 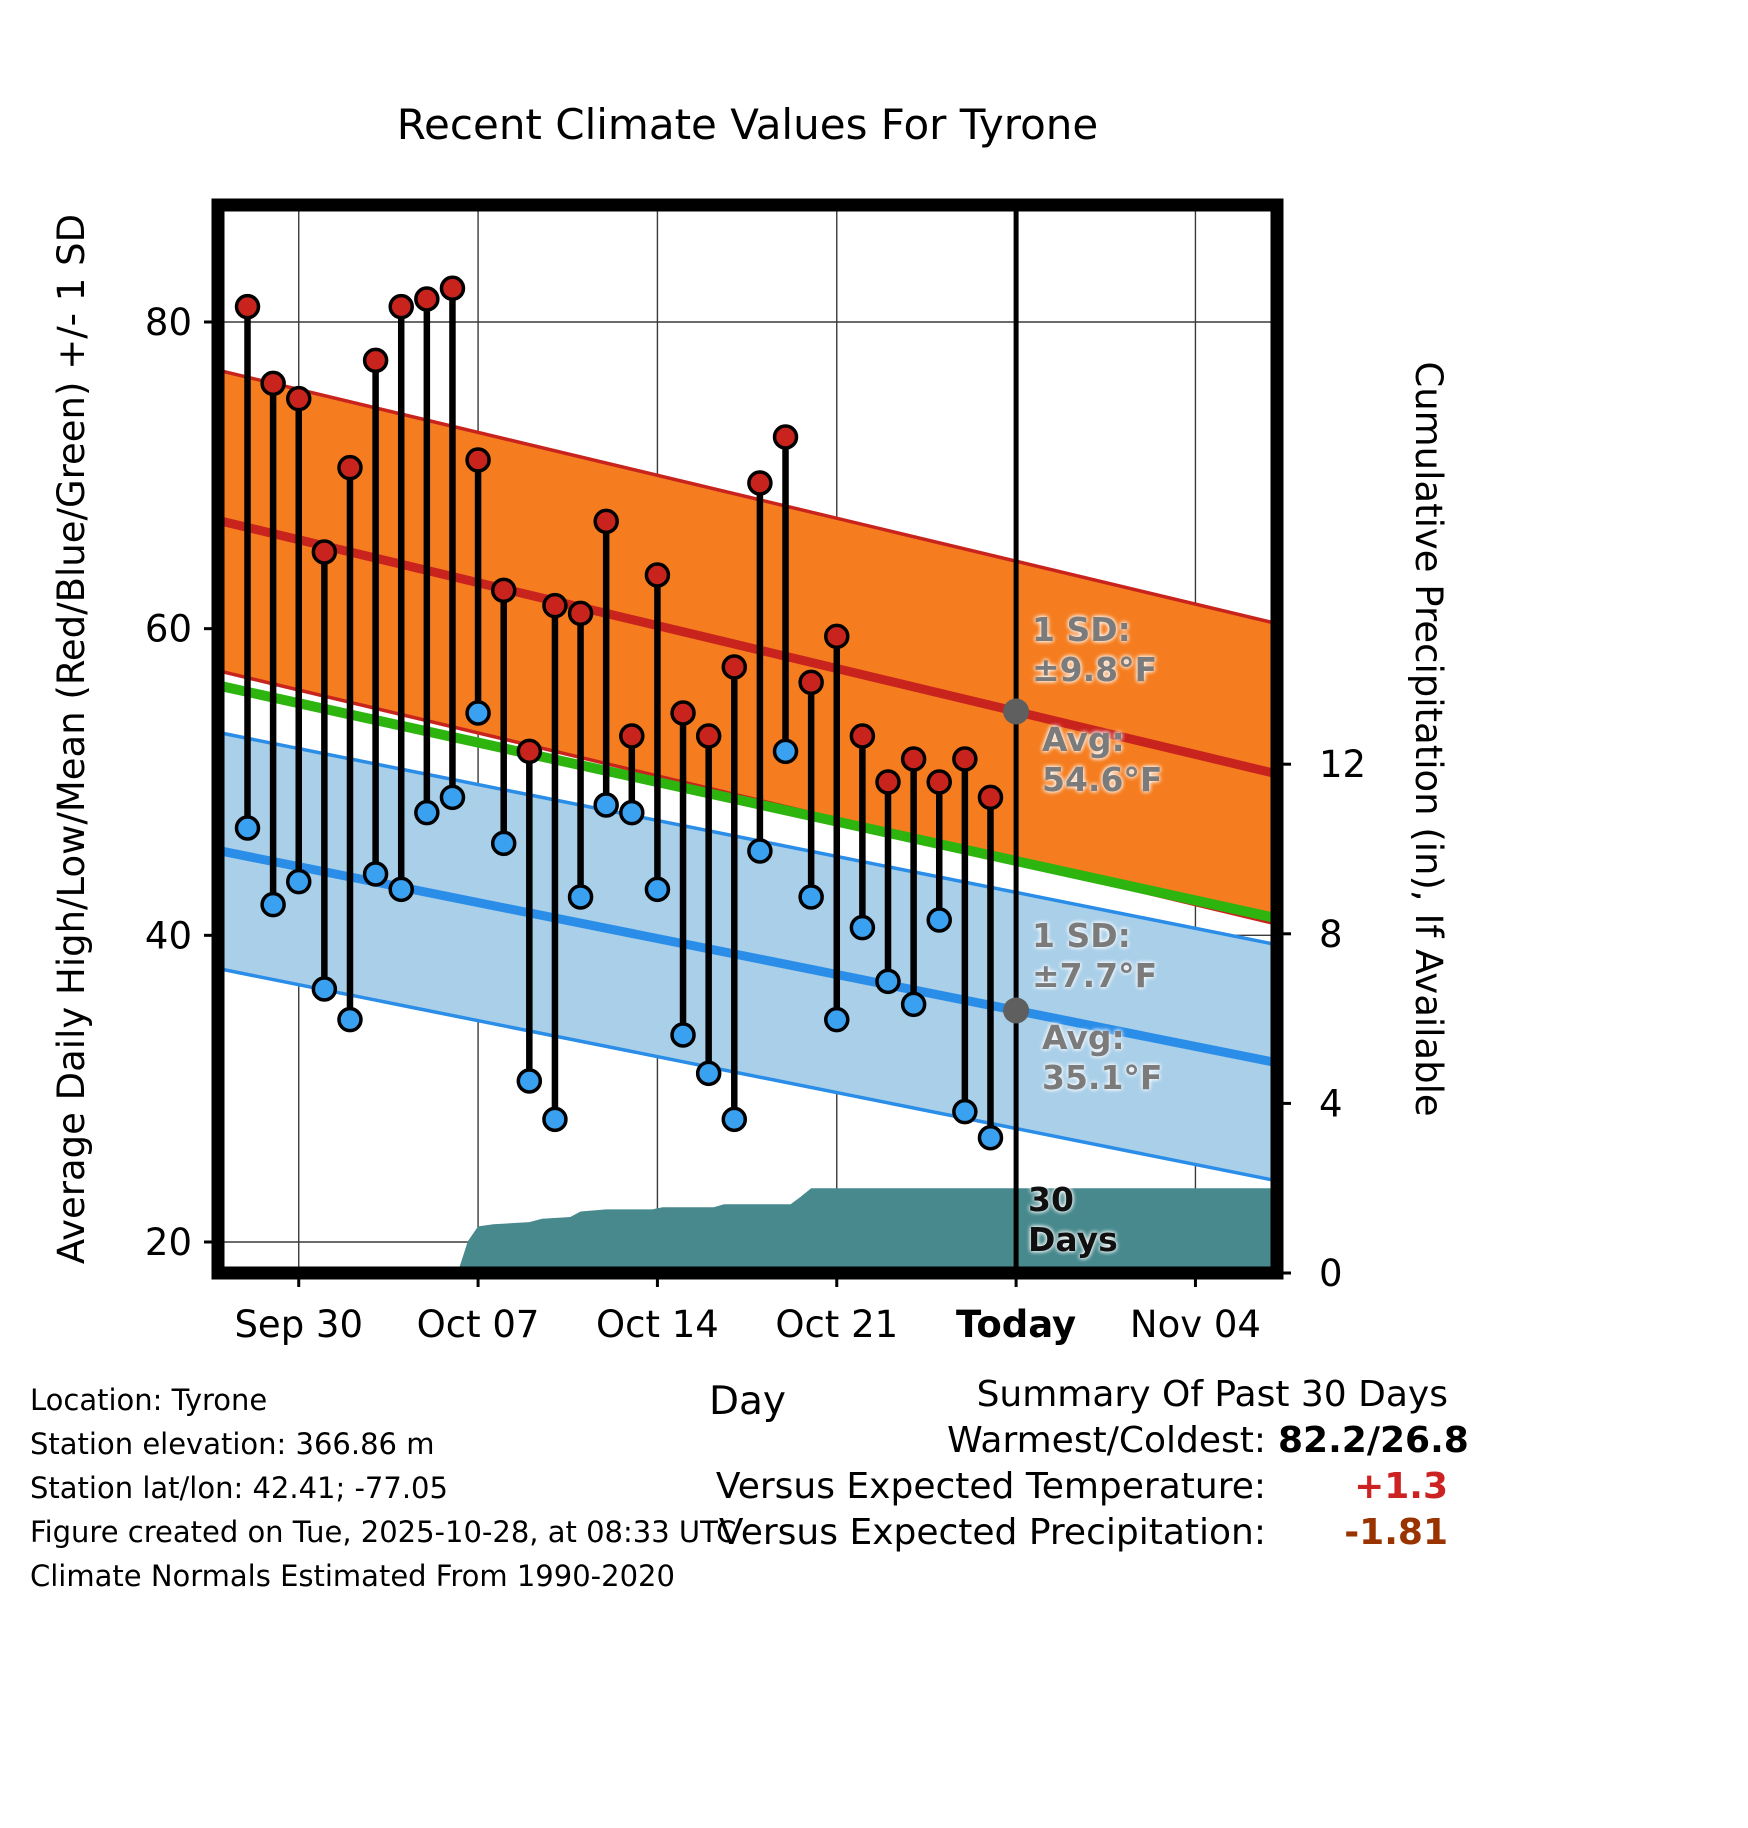 What do you see at coordinates (1095, 649) in the screenshot?
I see `high-sd-annotation: 1 SD: ±9.8°F` at bounding box center [1095, 649].